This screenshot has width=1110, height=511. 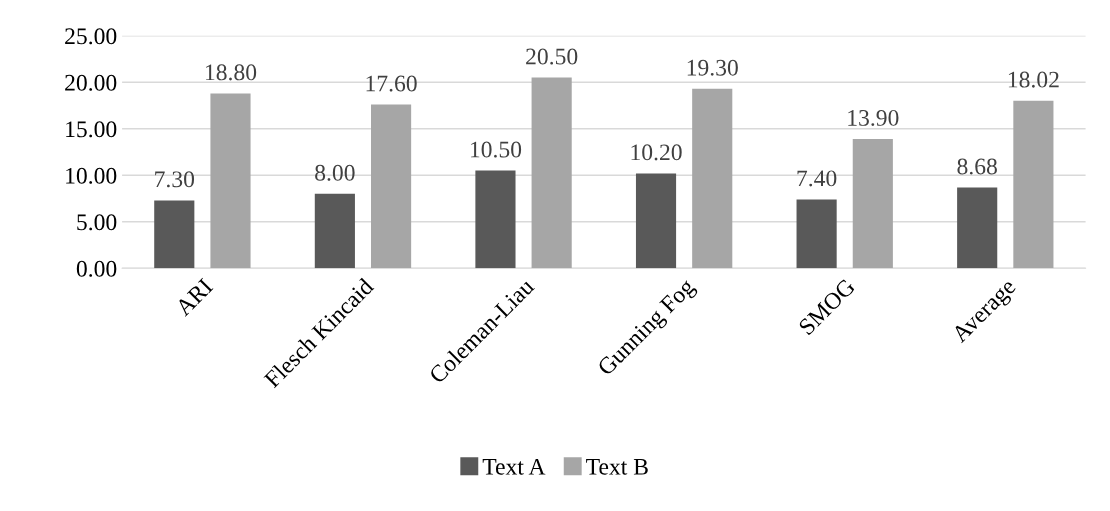 What do you see at coordinates (91, 175) in the screenshot?
I see `y-tick-label: 10.00` at bounding box center [91, 175].